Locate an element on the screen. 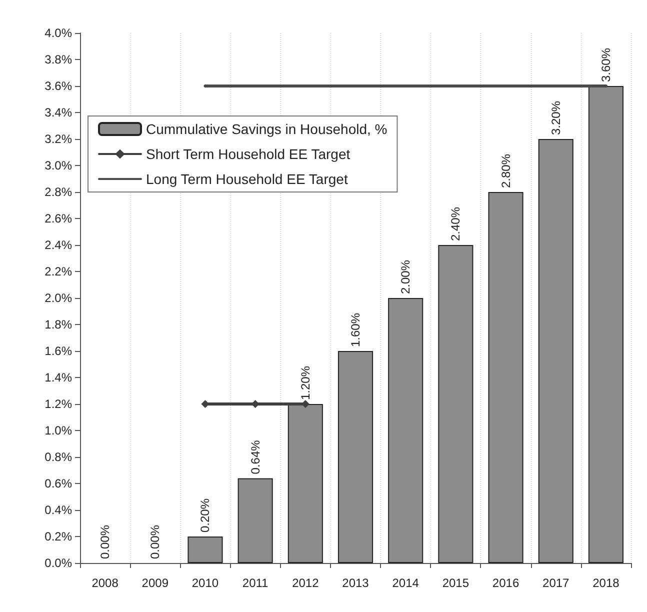 This screenshot has height=612, width=647. legend-label: Cummulative Savings in Household, % is located at coordinates (267, 129).